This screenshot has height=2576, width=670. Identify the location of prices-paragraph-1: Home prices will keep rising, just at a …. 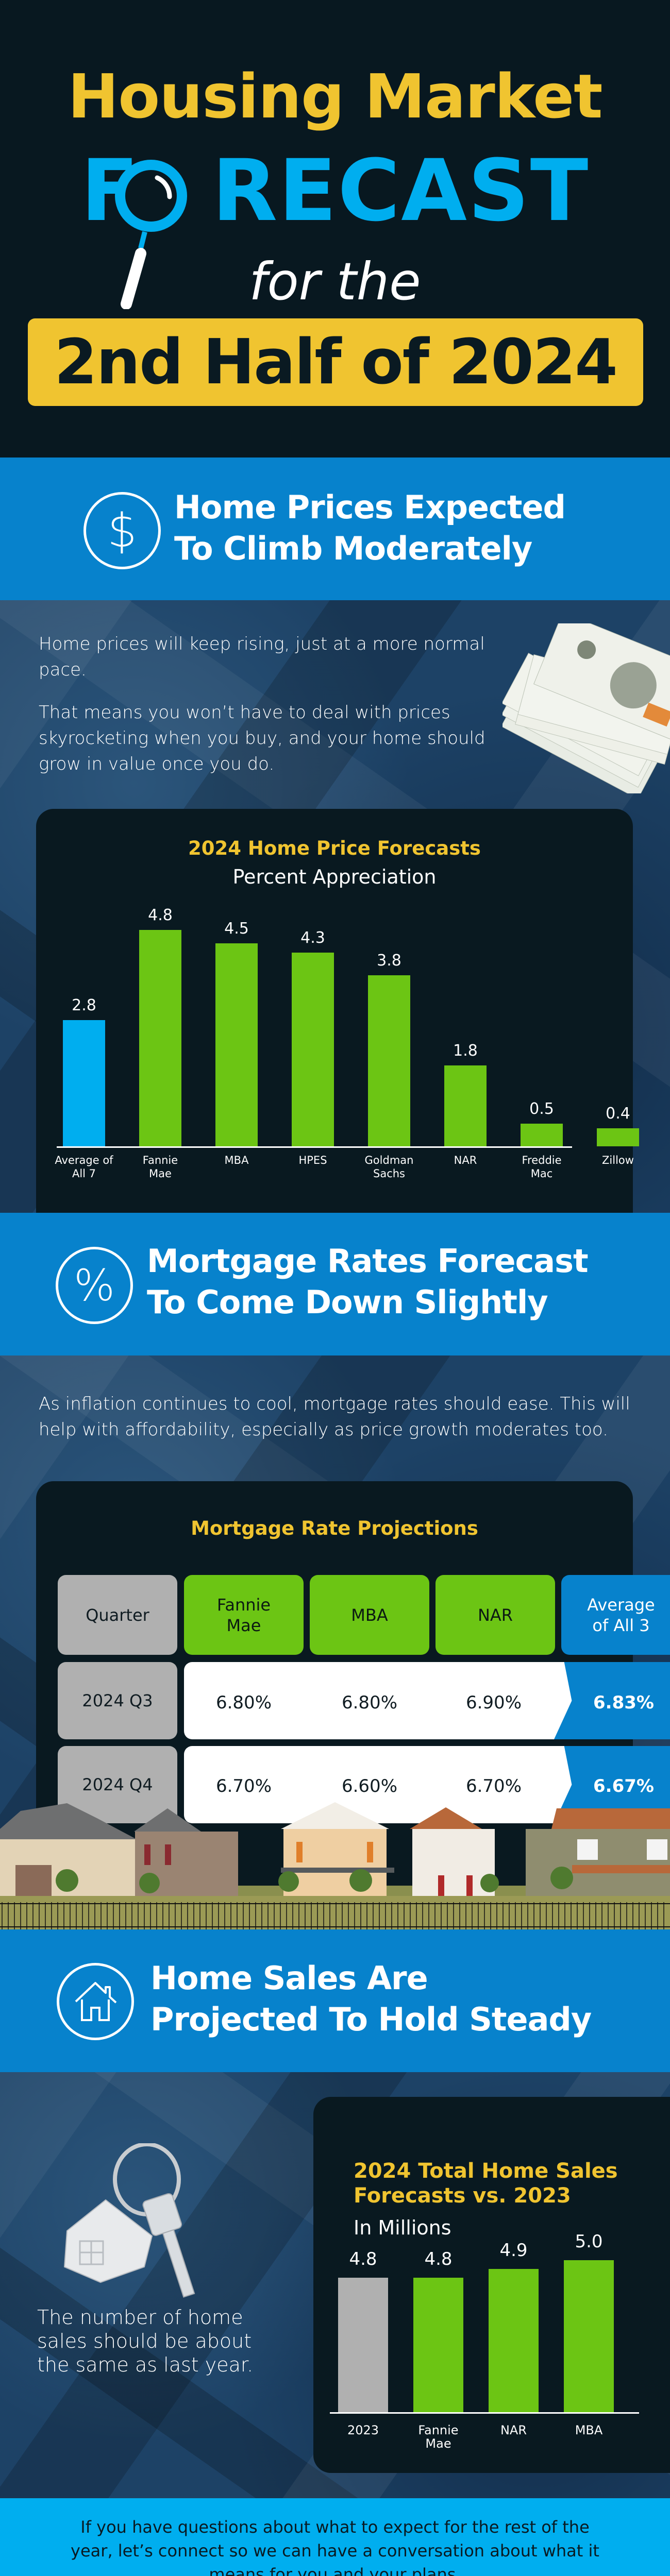
(262, 657).